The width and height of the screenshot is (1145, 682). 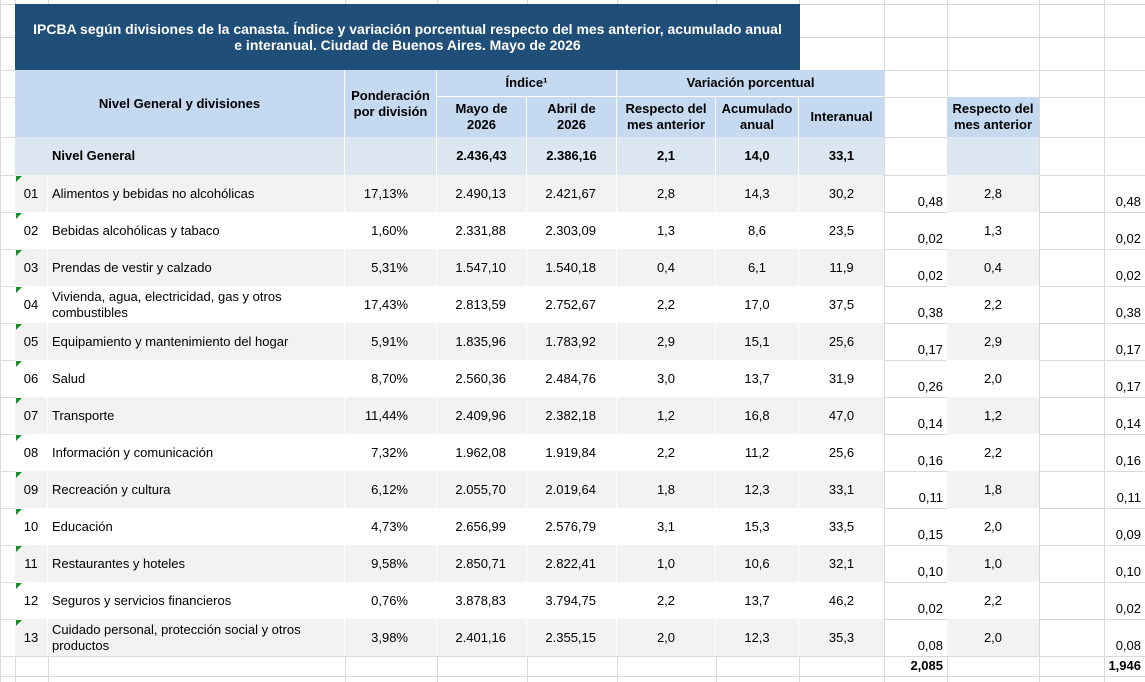 What do you see at coordinates (389, 230) in the screenshot?
I see `value: 1,60%` at bounding box center [389, 230].